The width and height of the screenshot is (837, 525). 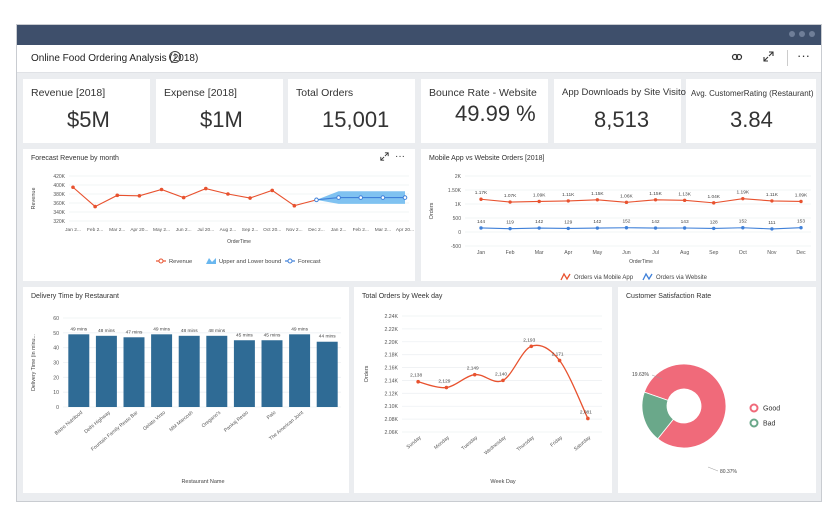 What do you see at coordinates (391, 407) in the screenshot?
I see `y-tick-label: 2.10K` at bounding box center [391, 407].